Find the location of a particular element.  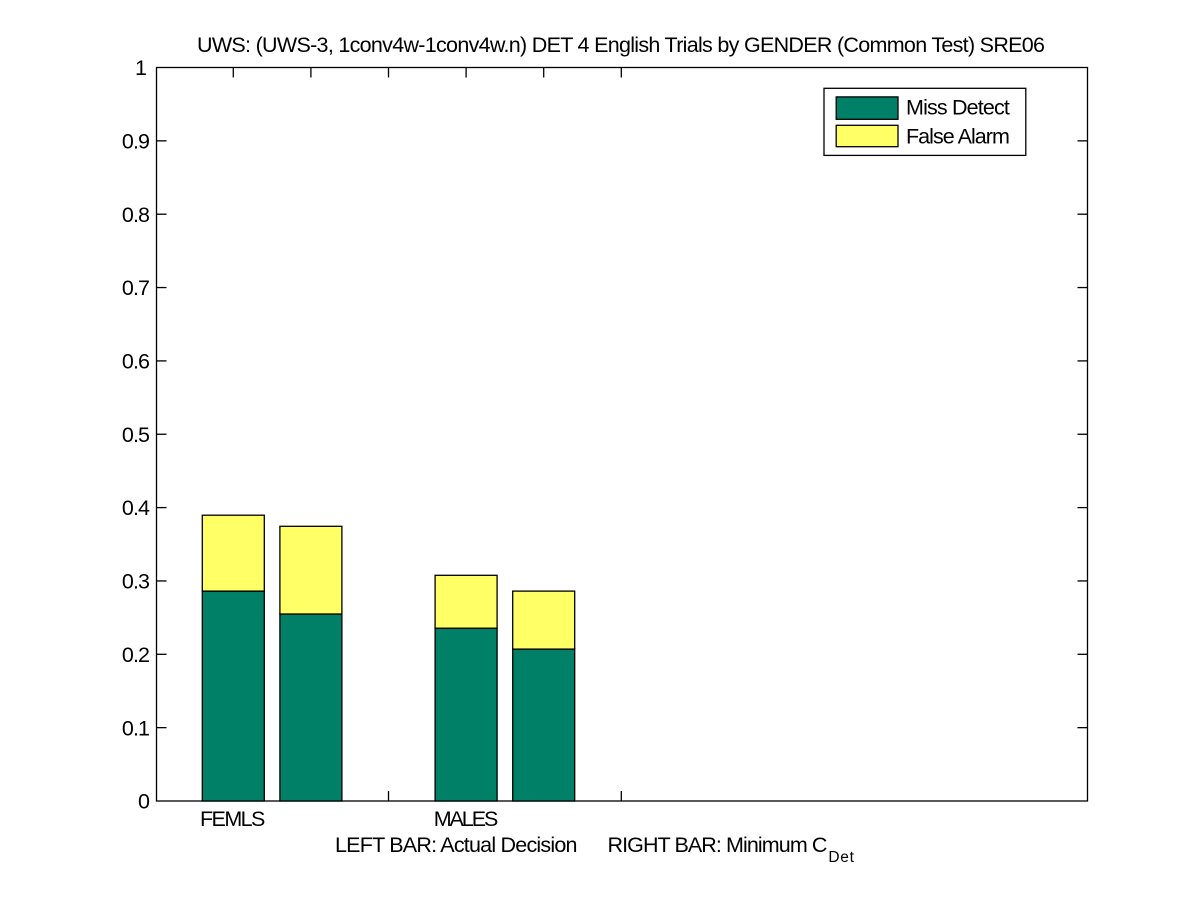

svg-text: 0.3 is located at coordinates (136, 582).